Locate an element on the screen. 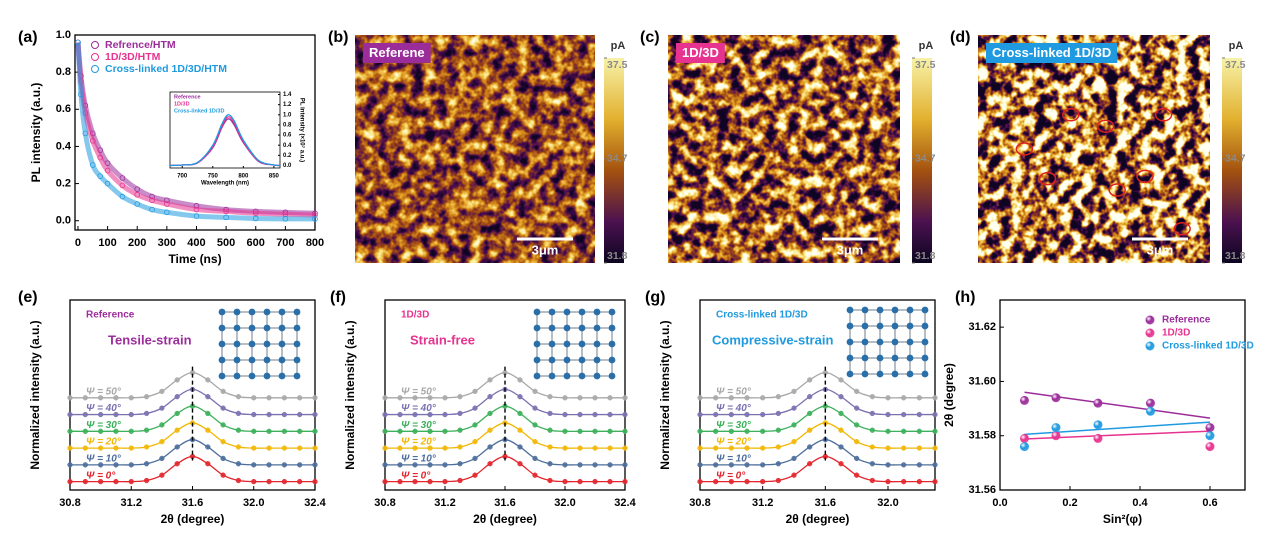 This screenshot has width=1270, height=552. afm-image is located at coordinates (475, 149).